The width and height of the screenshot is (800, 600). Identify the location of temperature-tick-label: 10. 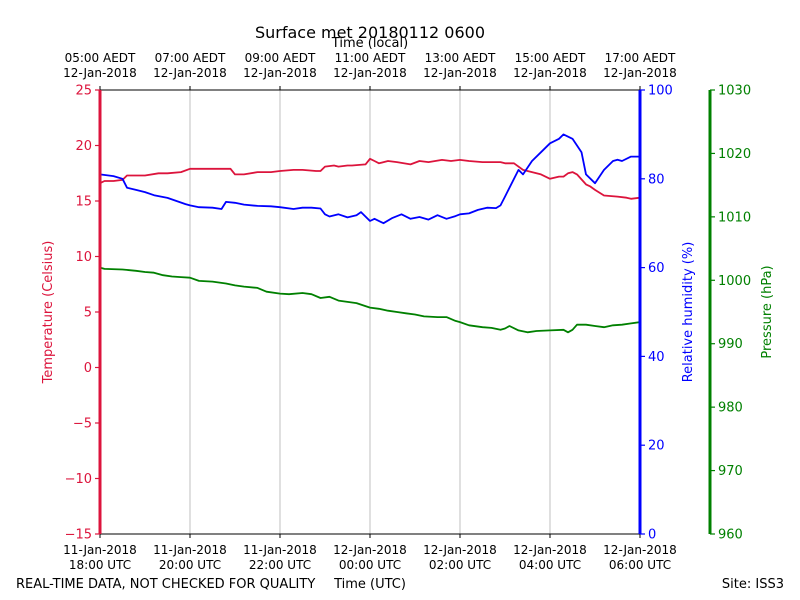
(83, 257).